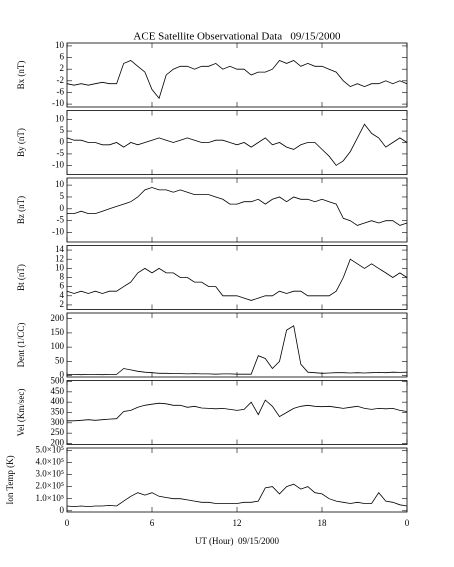  What do you see at coordinates (323, 523) in the screenshot?
I see `x-tick-label: 18` at bounding box center [323, 523].